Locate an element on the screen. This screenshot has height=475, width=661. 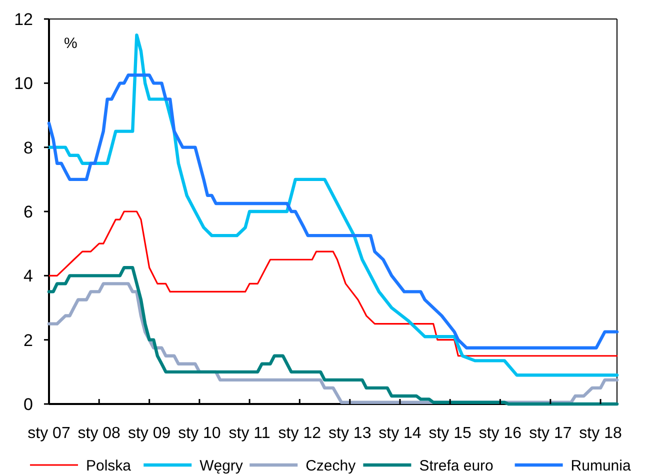
x-tick-label: sty 12 is located at coordinates (300, 433).